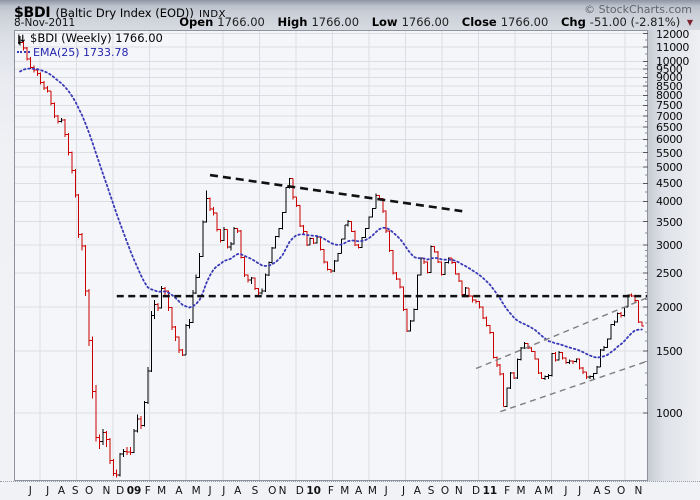 The width and height of the screenshot is (700, 500). What do you see at coordinates (635, 22) in the screenshot?
I see `change-value: -51.00 (-2.81%)` at bounding box center [635, 22].